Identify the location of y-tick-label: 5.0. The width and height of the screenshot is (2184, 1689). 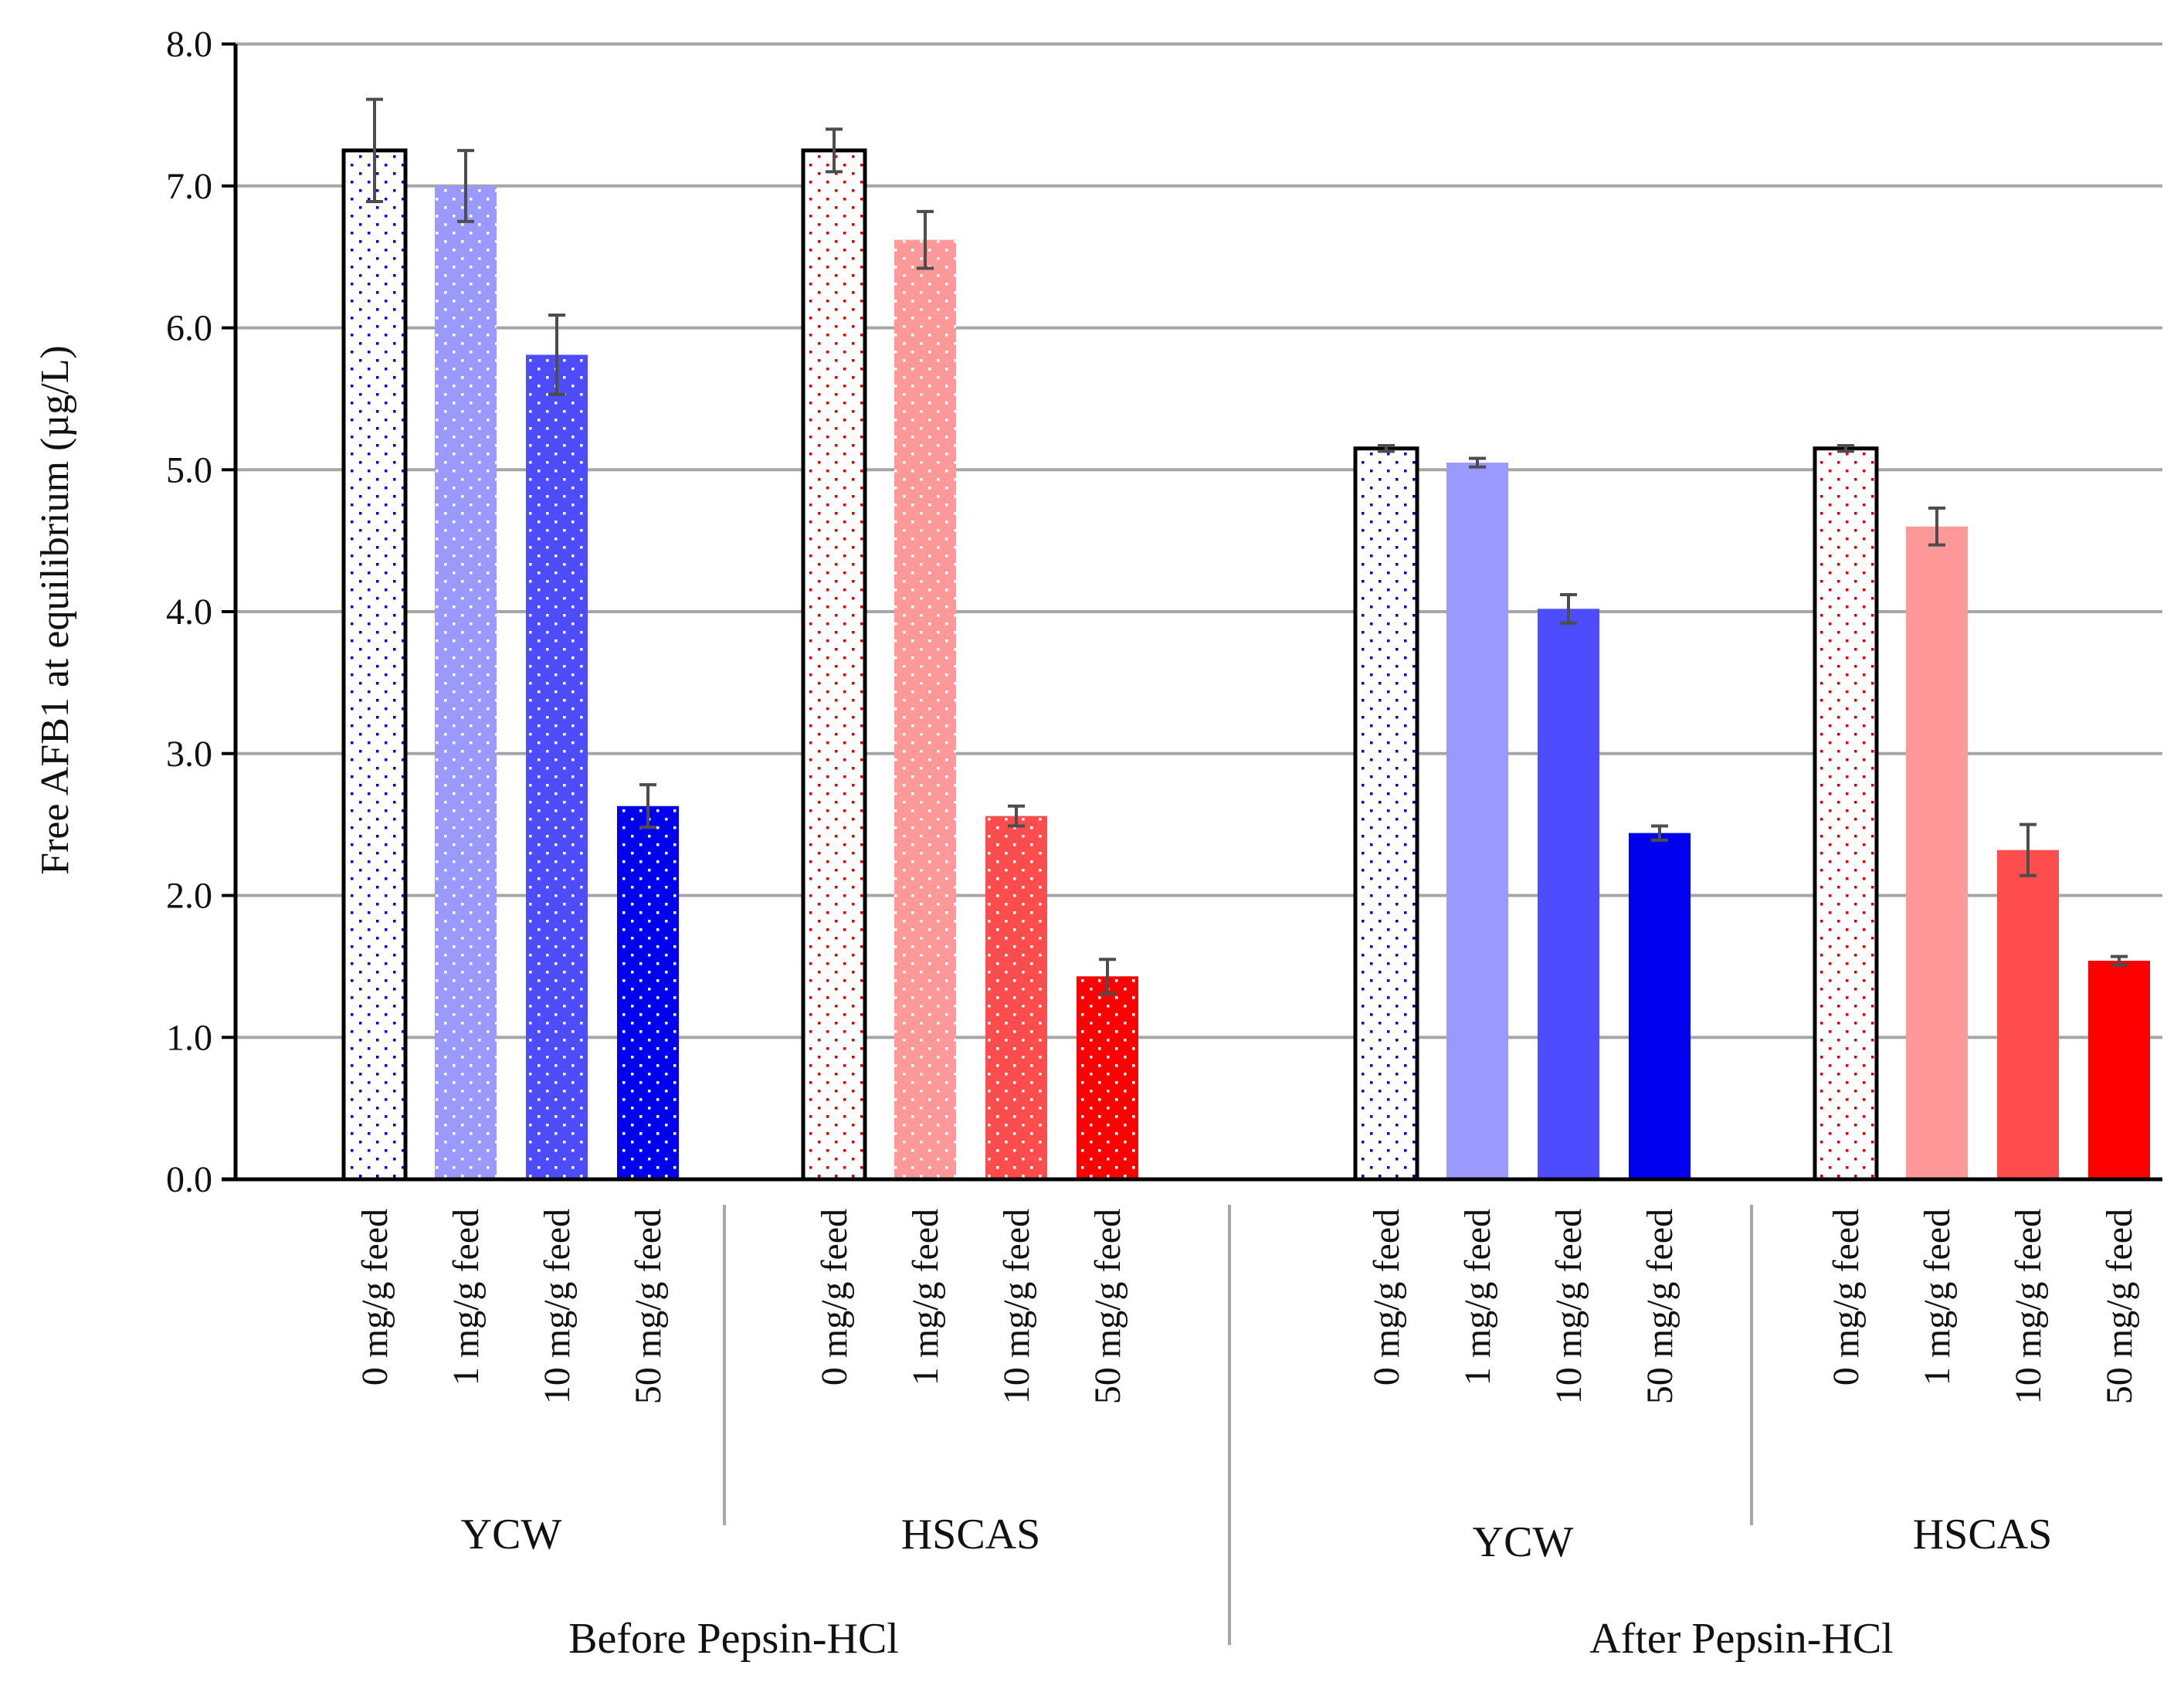
(189, 469).